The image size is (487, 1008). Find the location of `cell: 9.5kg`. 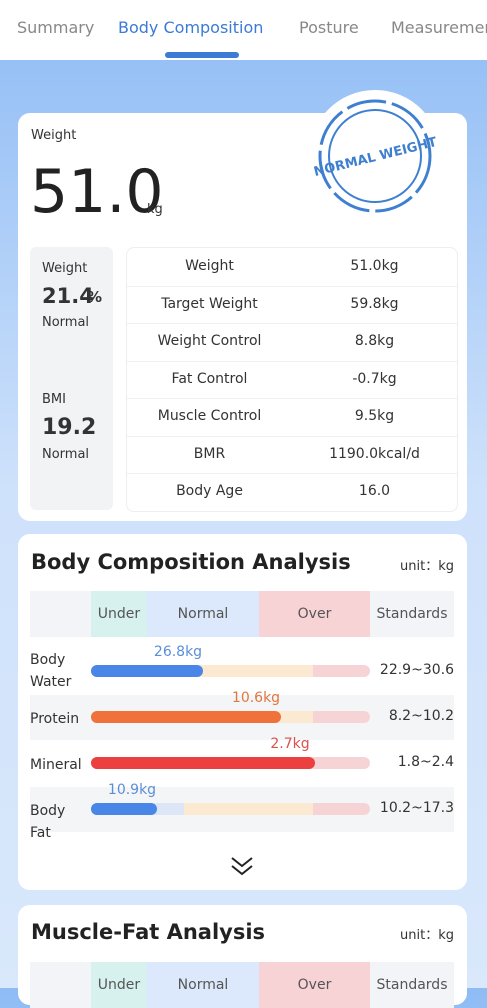

cell: 9.5kg is located at coordinates (374, 416).